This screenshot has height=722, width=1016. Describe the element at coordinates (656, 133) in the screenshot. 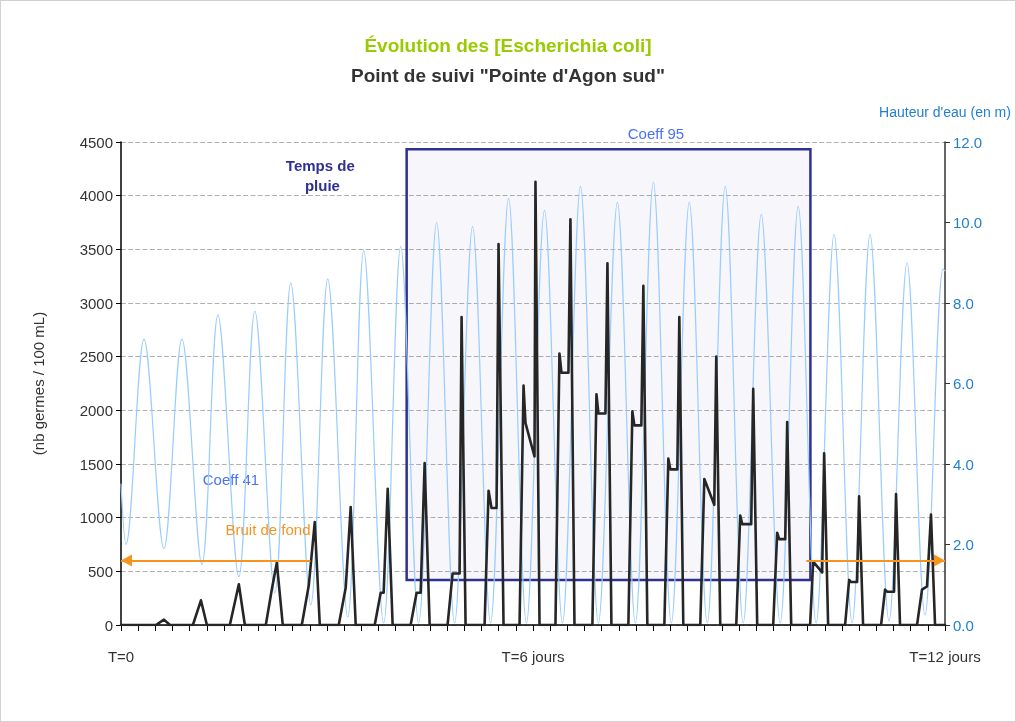

I see `text: Coeff 95` at that location.